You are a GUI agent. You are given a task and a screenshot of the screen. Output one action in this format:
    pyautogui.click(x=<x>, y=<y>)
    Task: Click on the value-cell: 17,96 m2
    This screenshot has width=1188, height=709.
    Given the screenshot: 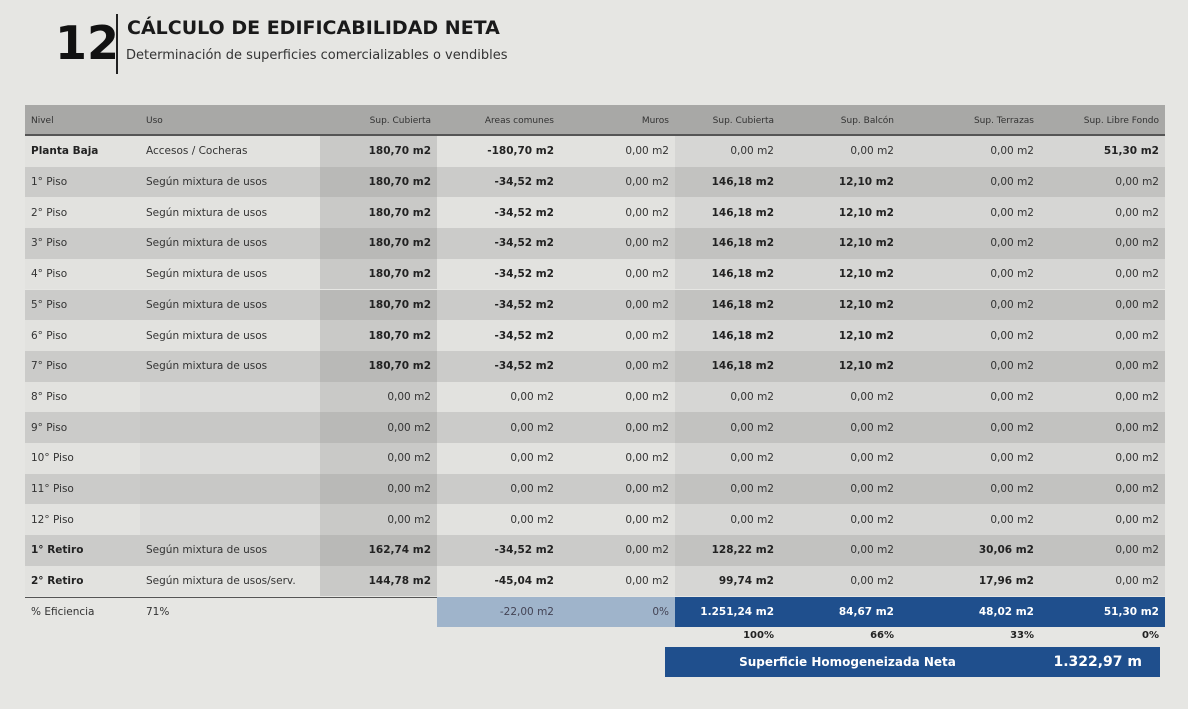 What is the action you would take?
    pyautogui.click(x=970, y=581)
    